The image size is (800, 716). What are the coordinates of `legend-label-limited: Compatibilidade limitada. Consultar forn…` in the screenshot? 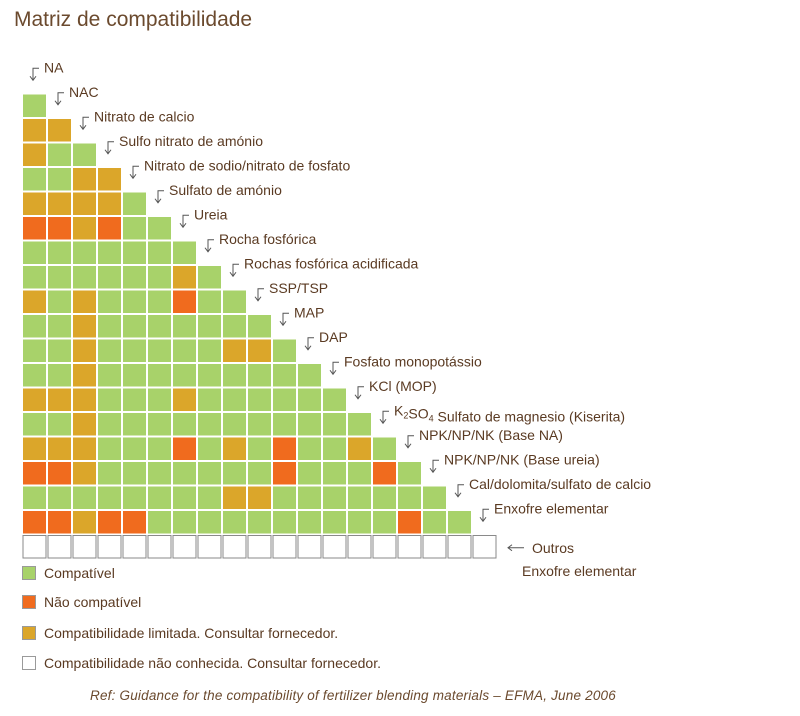 It's located at (191, 633).